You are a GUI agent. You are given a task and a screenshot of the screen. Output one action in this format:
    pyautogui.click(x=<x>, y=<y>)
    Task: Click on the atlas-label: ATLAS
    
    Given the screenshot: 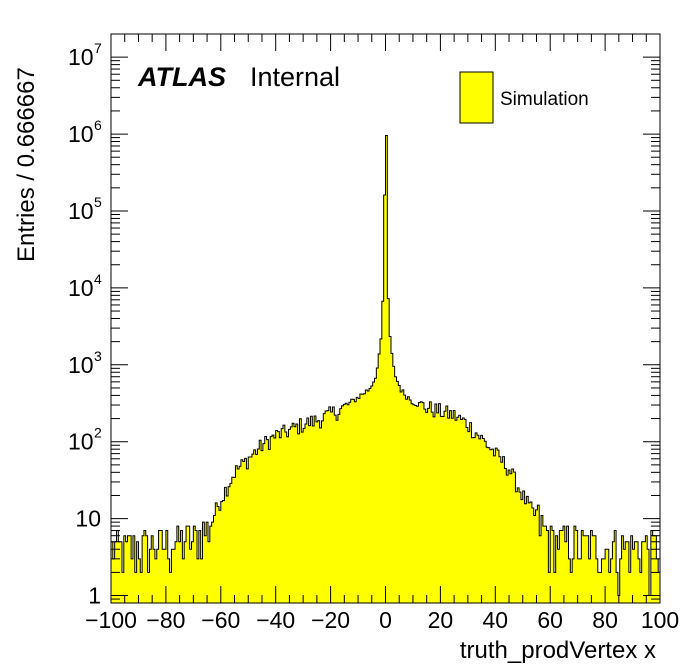 What is the action you would take?
    pyautogui.click(x=181, y=77)
    